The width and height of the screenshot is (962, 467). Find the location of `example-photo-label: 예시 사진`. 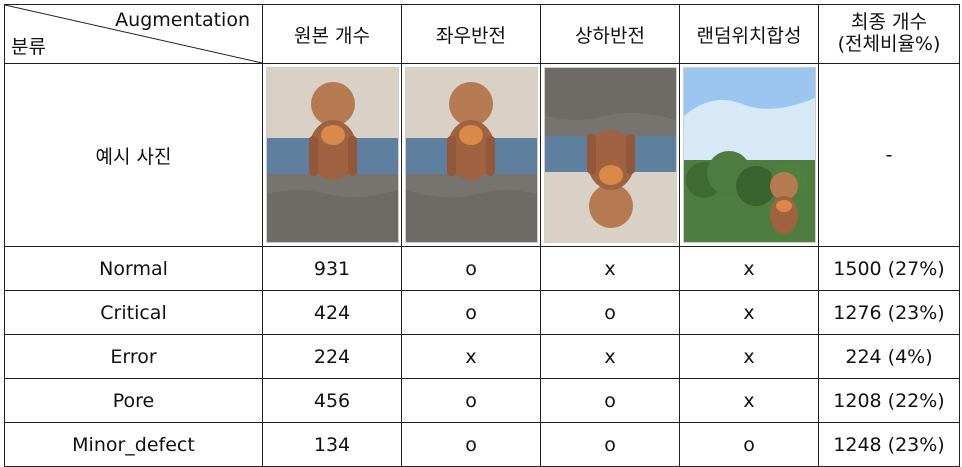

example-photo-label: 예시 사진 is located at coordinates (133, 155).